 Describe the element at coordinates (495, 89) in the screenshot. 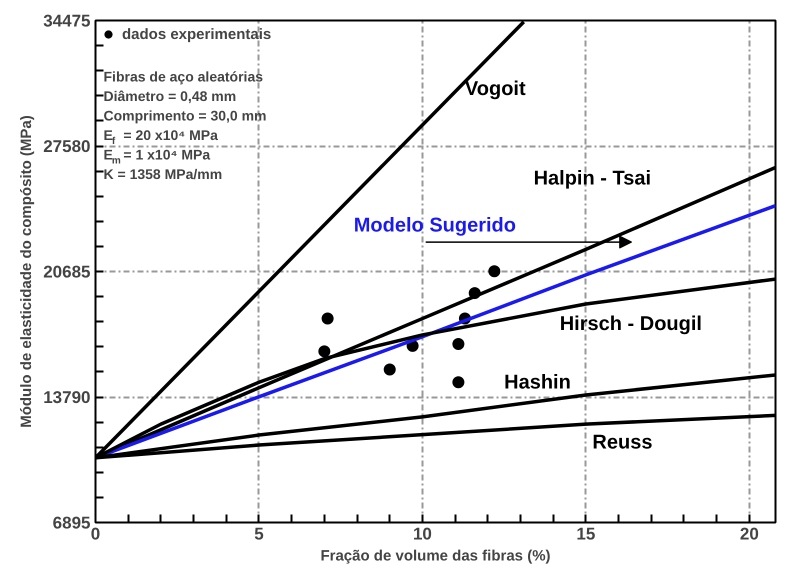

I see `series-label: Vogoit` at that location.